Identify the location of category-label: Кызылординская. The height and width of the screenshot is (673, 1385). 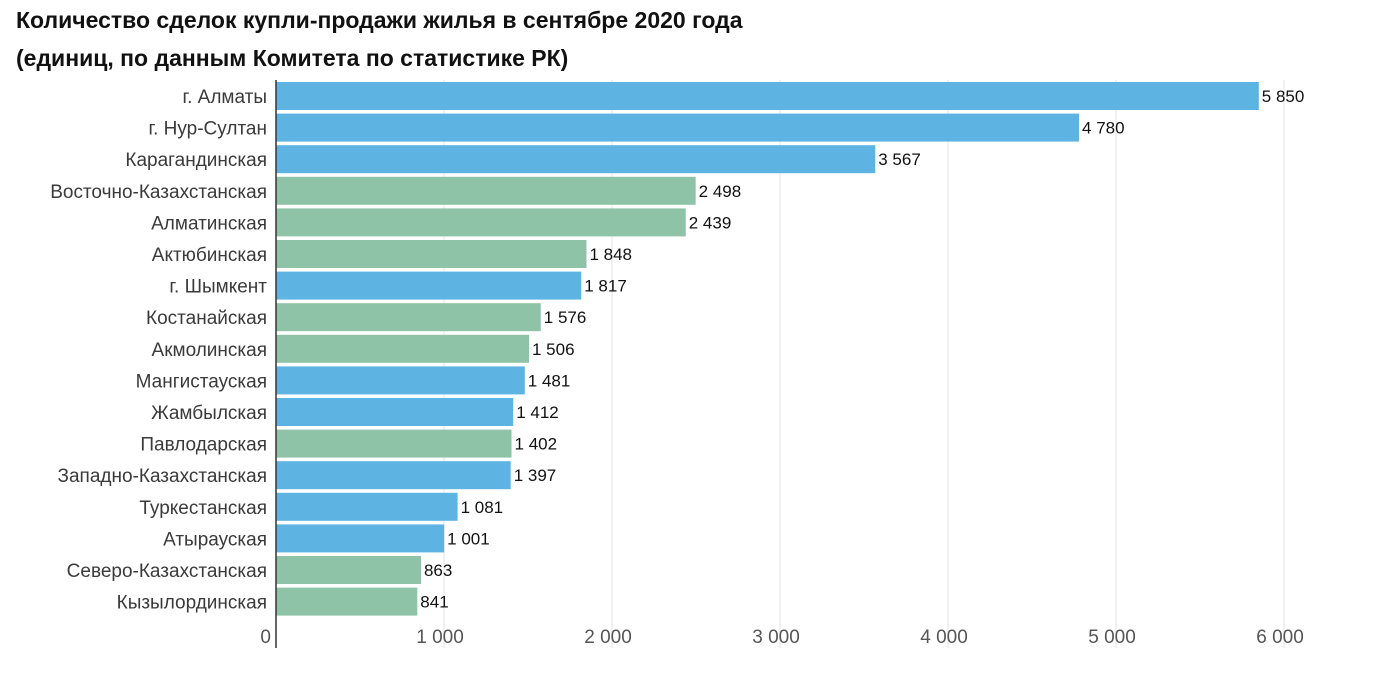
(192, 603).